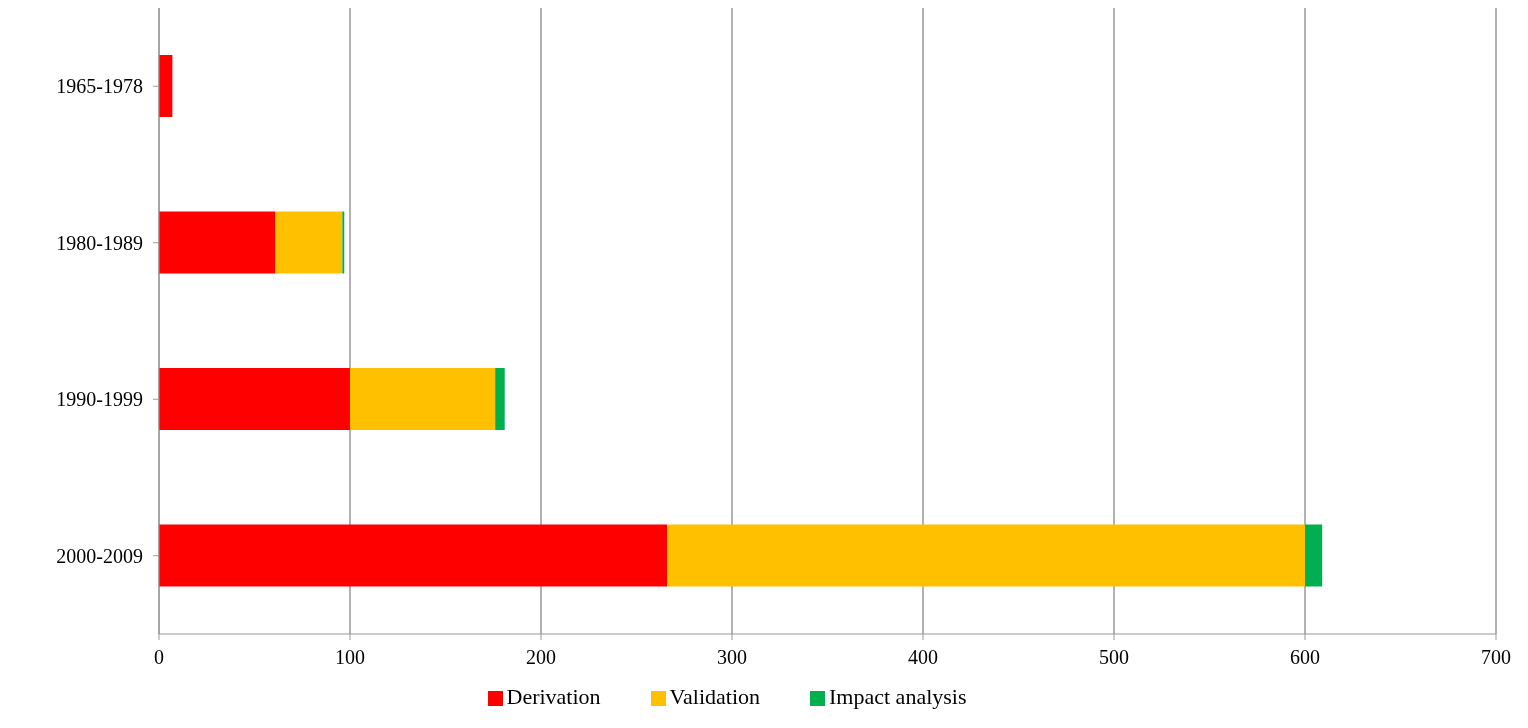 This screenshot has width=1528, height=728. I want to click on y-tick-label: 1965-1978, so click(99, 86).